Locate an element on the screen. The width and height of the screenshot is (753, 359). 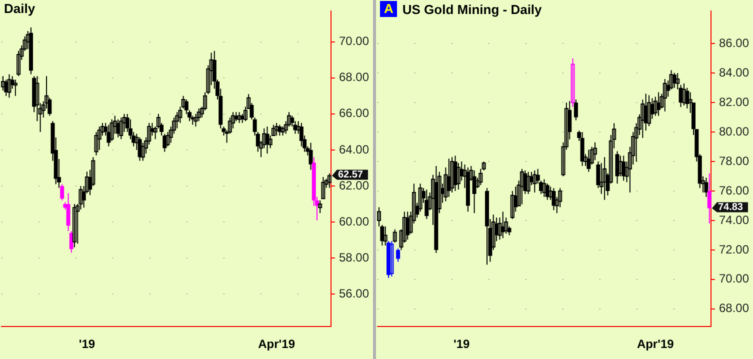
y-tick-label: 80.00 is located at coordinates (734, 131).